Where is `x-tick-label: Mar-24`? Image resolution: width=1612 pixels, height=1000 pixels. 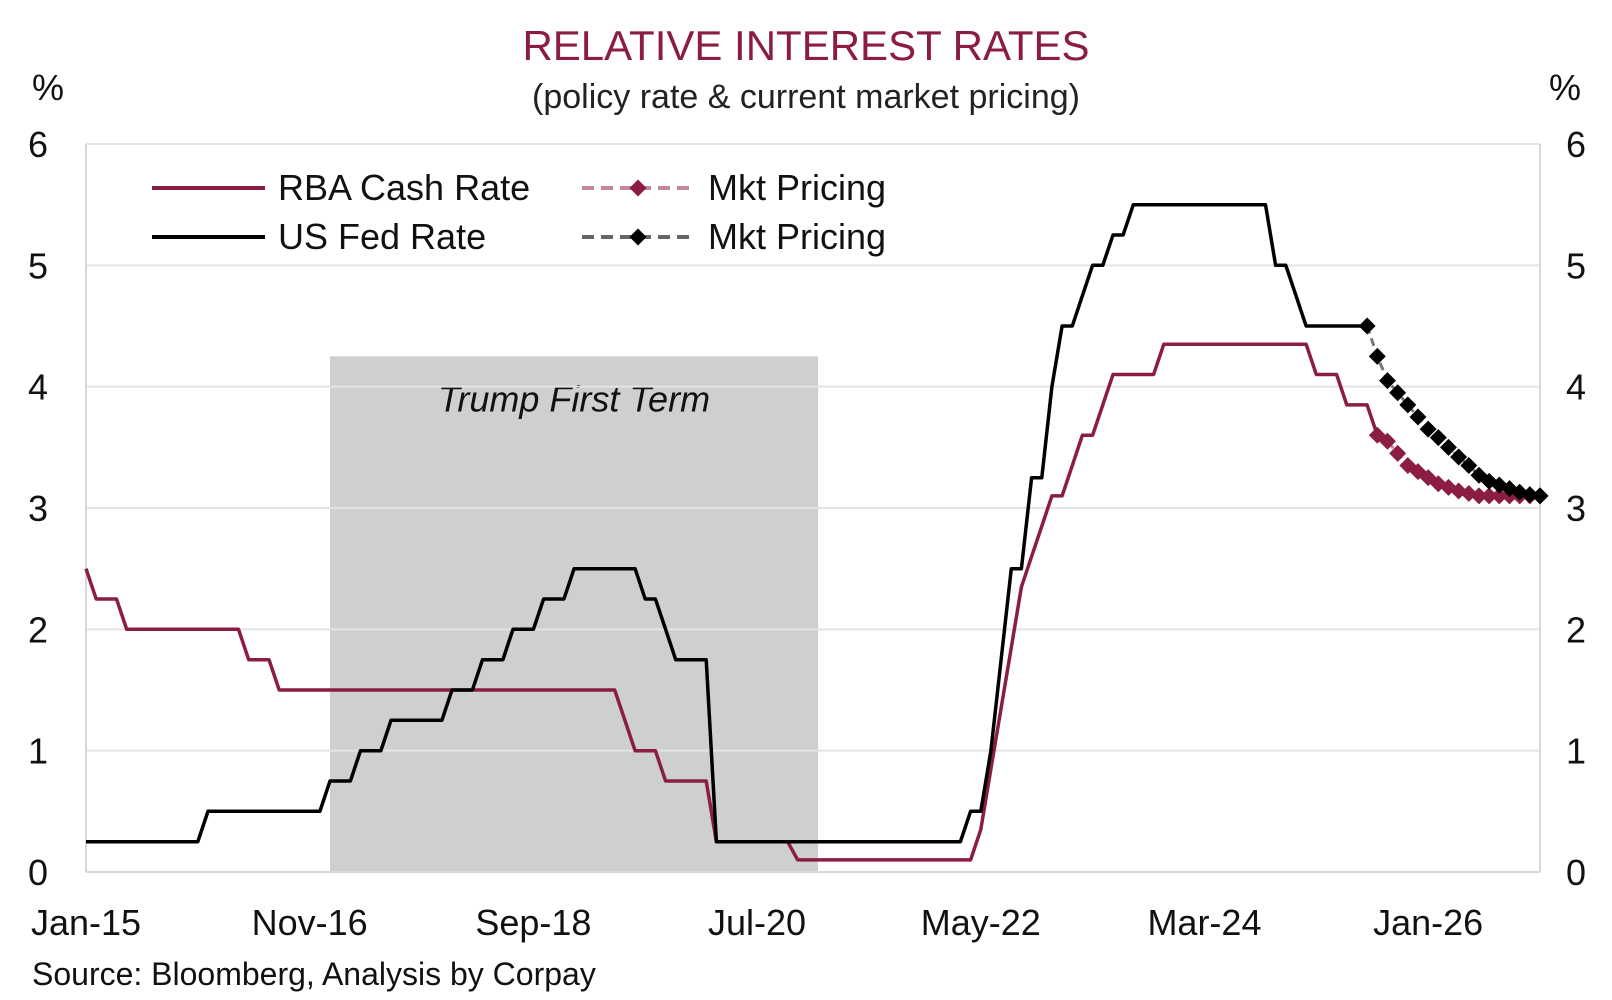 x-tick-label: Mar-24 is located at coordinates (1204, 922).